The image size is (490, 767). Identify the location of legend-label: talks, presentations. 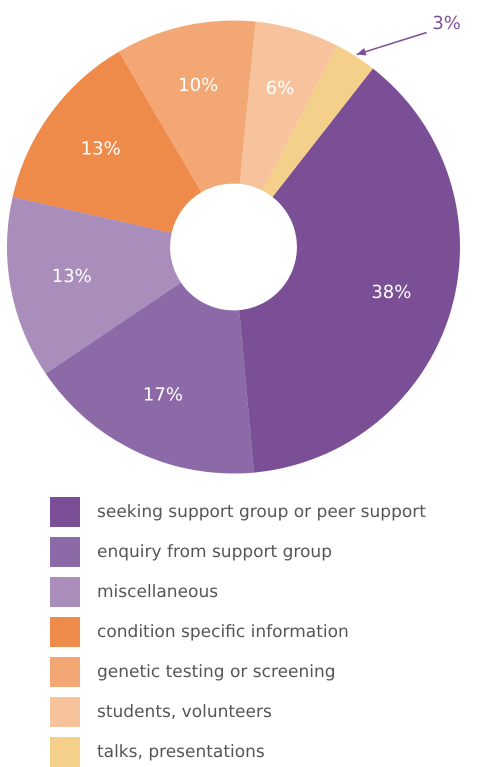
(181, 752).